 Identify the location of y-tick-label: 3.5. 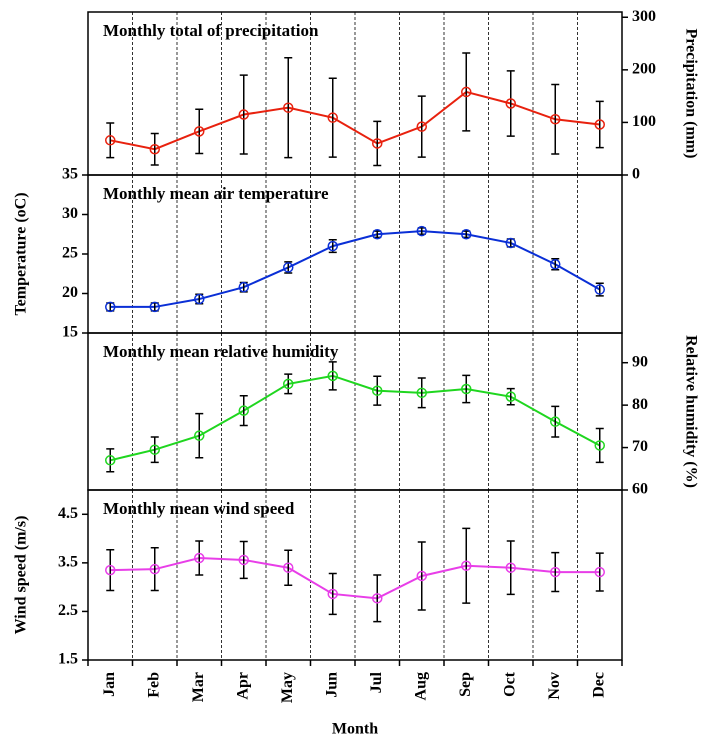
(68, 562).